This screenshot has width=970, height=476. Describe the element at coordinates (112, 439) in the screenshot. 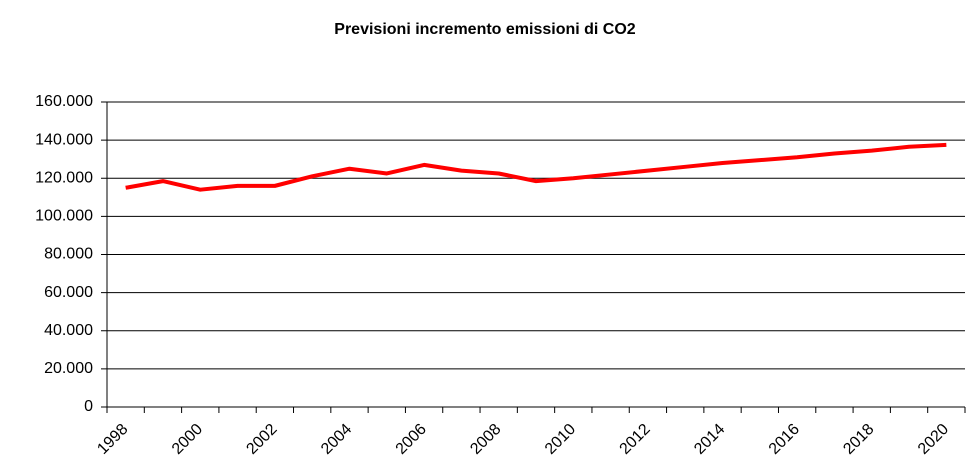

I see `x-tick-label: 1998` at that location.